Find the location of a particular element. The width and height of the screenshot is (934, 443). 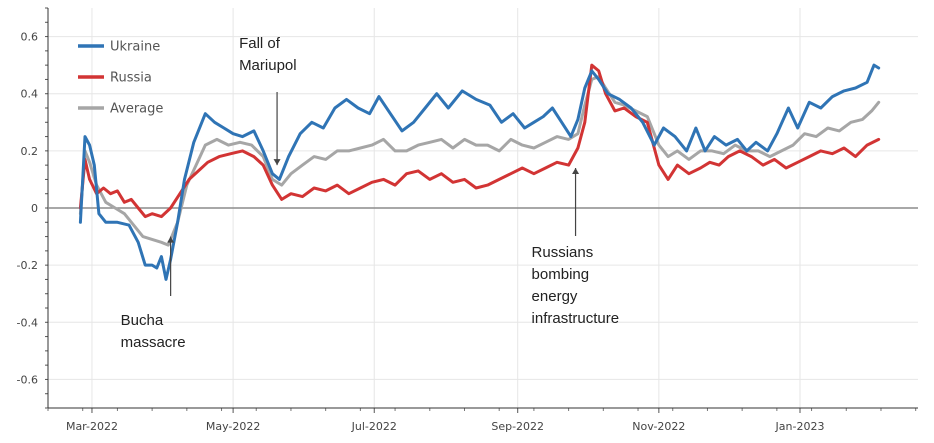

annotation-bucha-arrow-head is located at coordinates (171, 239).